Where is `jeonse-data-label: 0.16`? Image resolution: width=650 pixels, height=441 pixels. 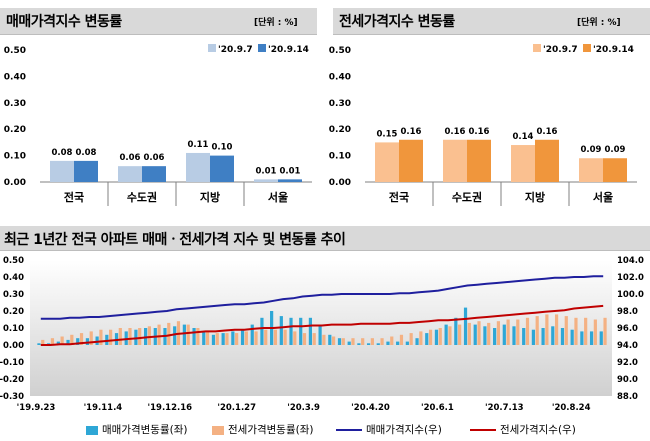
jeonse-data-label: 0.16 is located at coordinates (455, 132).